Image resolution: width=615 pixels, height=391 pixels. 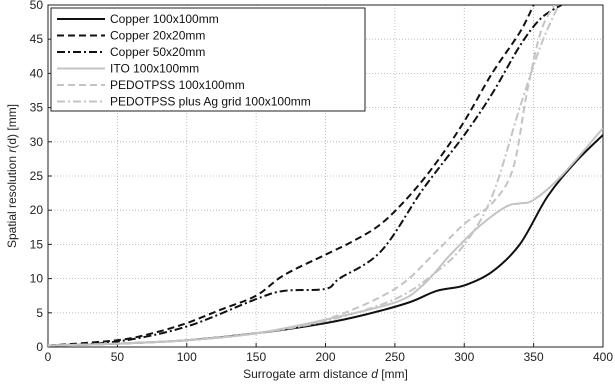 What do you see at coordinates (48, 357) in the screenshot?
I see `x-tick-label: 0` at bounding box center [48, 357].